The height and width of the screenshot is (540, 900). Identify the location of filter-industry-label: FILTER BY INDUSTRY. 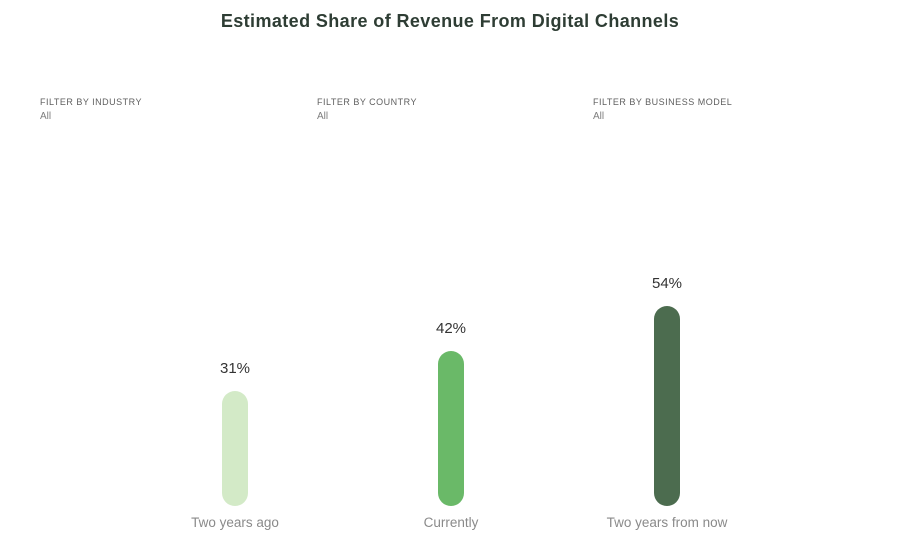
(91, 102).